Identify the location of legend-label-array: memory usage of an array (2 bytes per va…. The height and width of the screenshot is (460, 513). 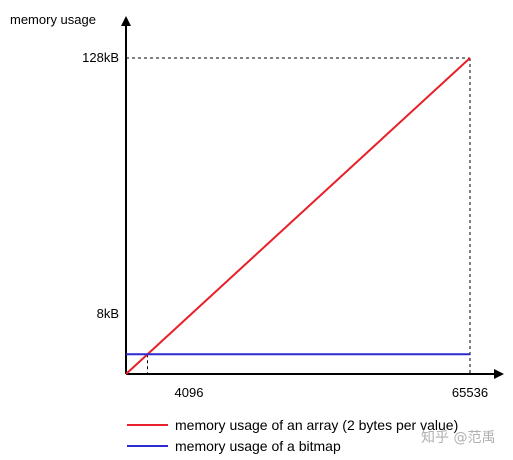
(316, 425).